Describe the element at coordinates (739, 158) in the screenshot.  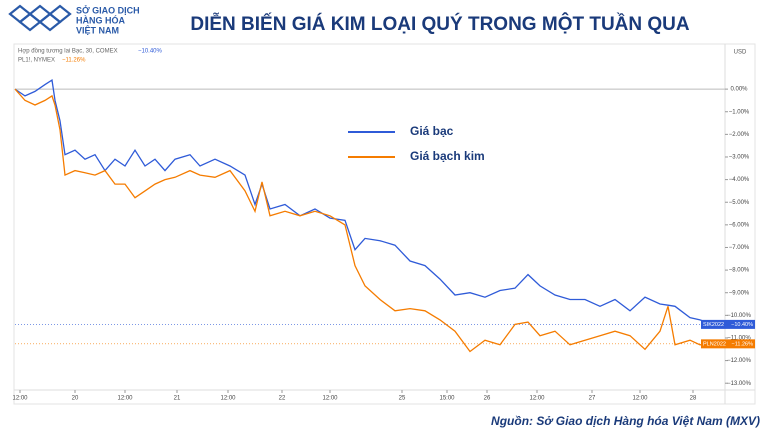
I see `y-tick-label: −3.00%` at that location.